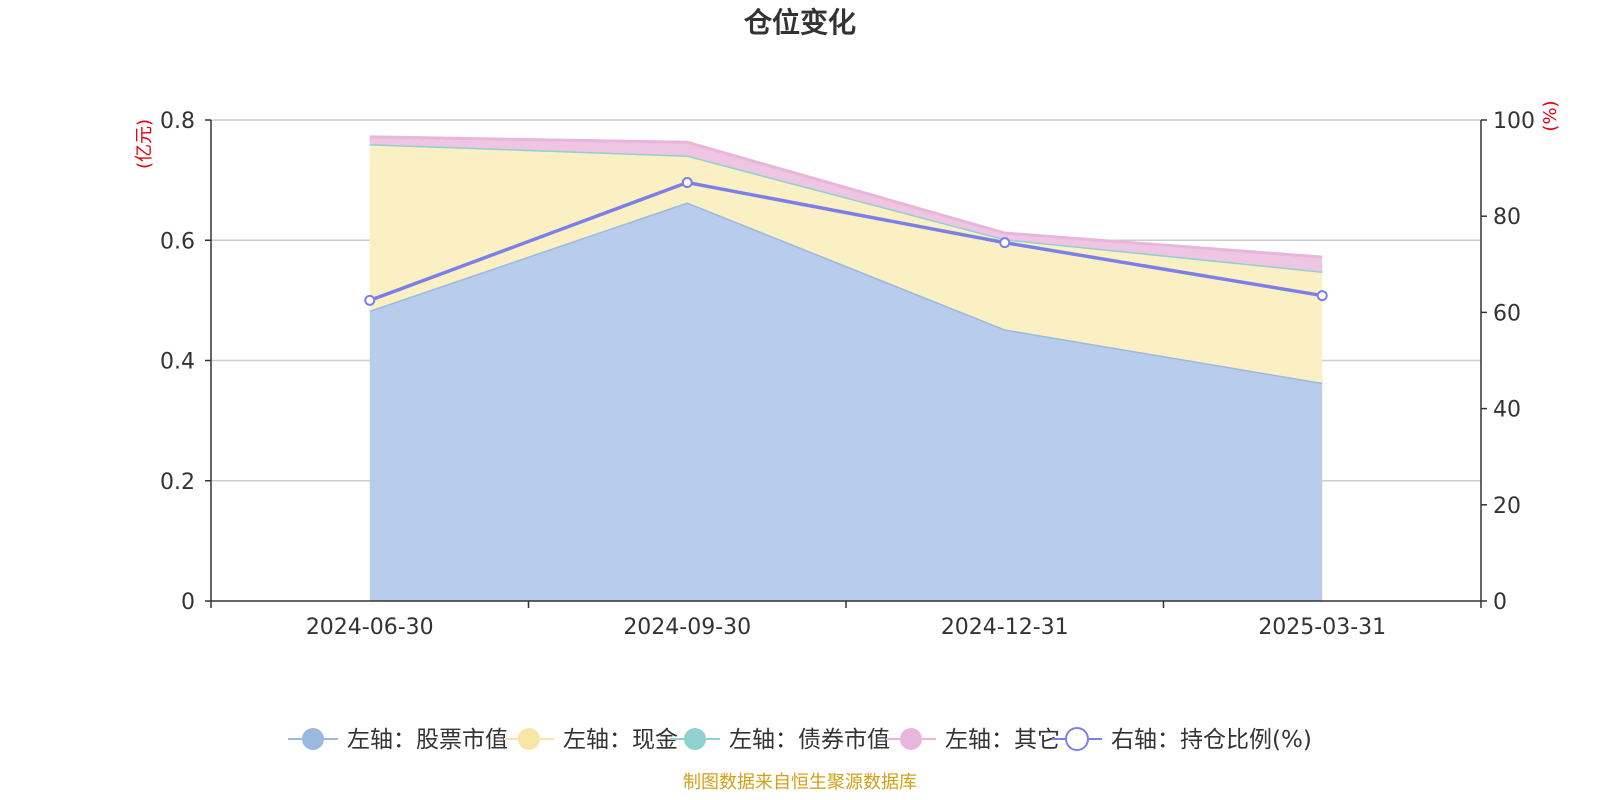 This screenshot has width=1600, height=800. I want to click on legend-label: 右轴：持仓比例(%), so click(1211, 740).